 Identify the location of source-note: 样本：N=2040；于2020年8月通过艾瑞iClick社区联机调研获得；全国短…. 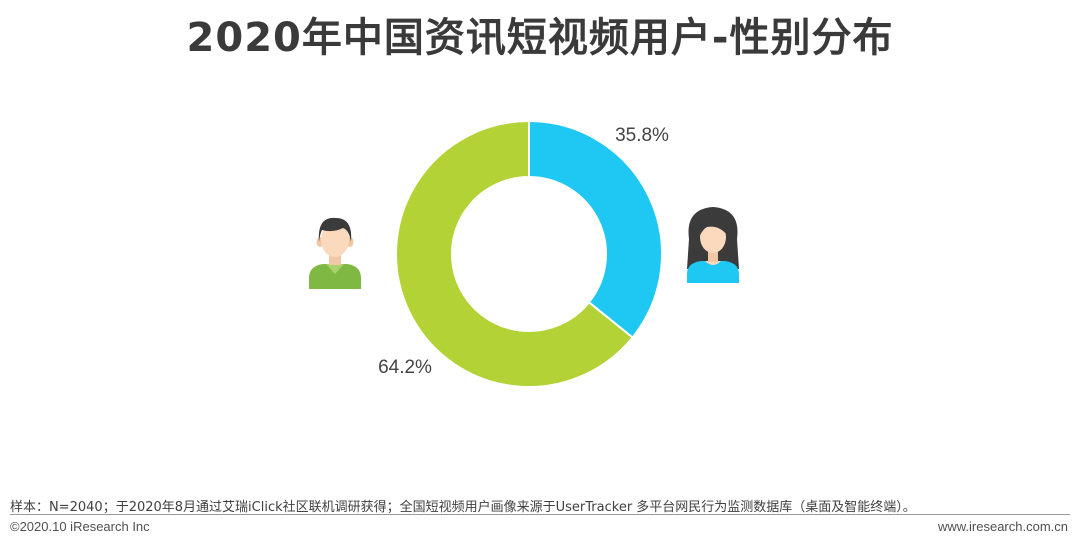
(463, 507).